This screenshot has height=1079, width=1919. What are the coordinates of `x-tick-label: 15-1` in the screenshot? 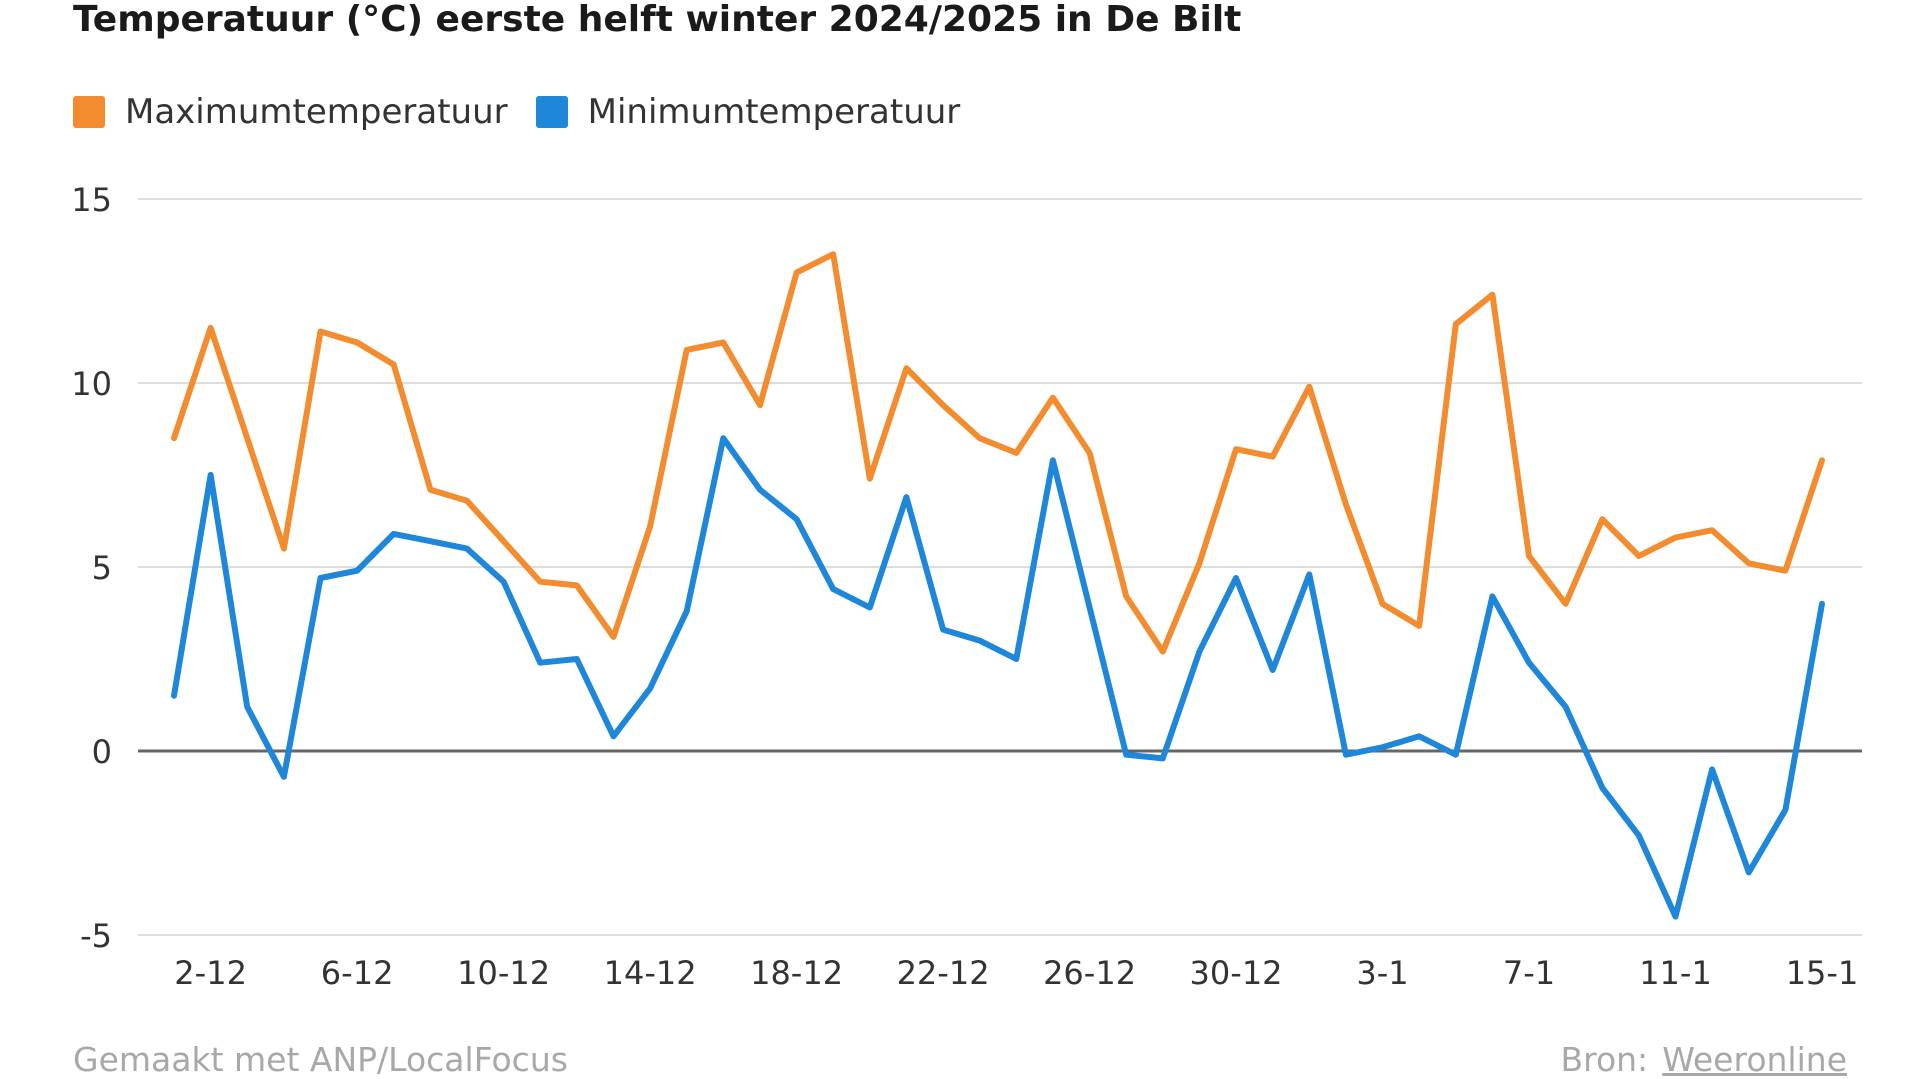 It's located at (1822, 973).